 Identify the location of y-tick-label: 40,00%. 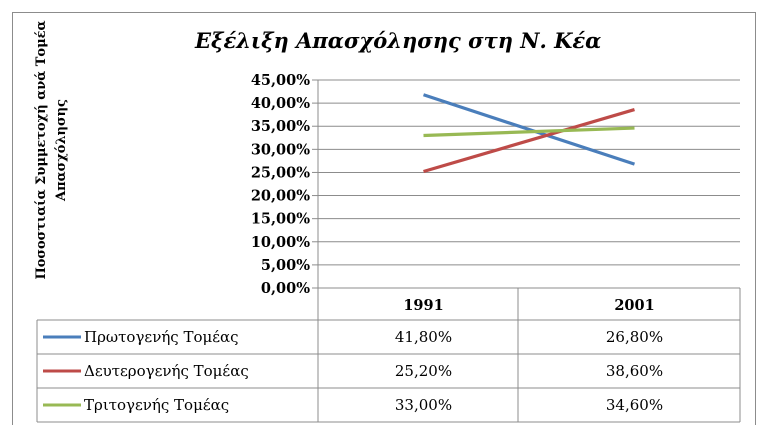
(280, 103).